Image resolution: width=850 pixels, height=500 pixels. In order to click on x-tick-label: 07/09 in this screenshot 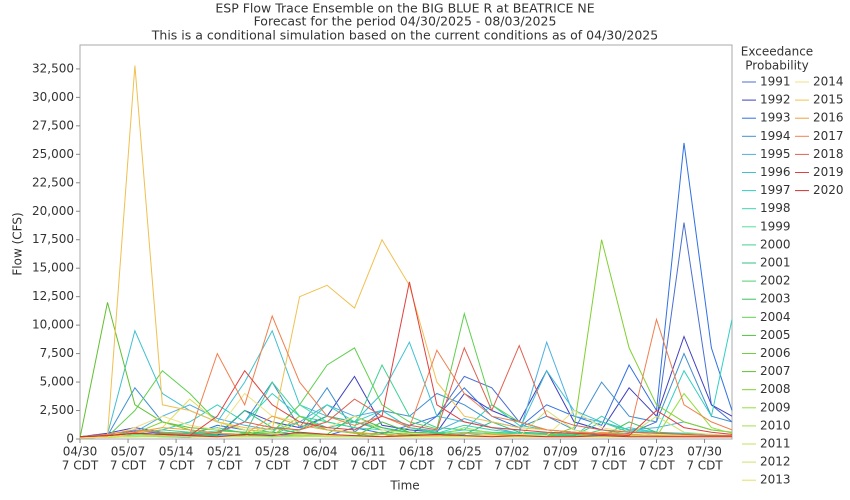, I will do `click(560, 452)`.